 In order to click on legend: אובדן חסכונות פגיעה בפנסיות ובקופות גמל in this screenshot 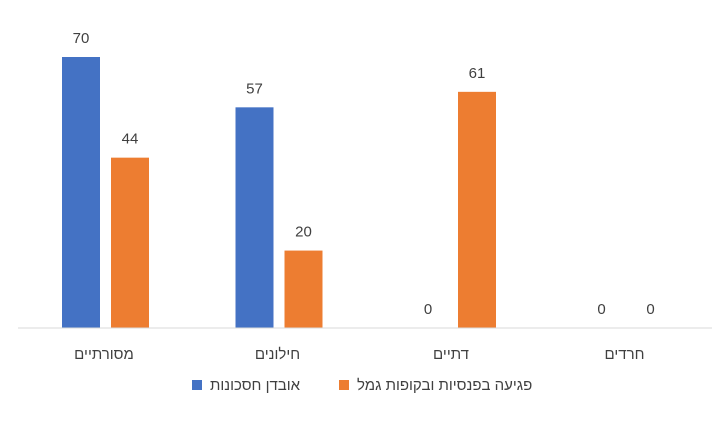, I will do `click(362, 385)`.